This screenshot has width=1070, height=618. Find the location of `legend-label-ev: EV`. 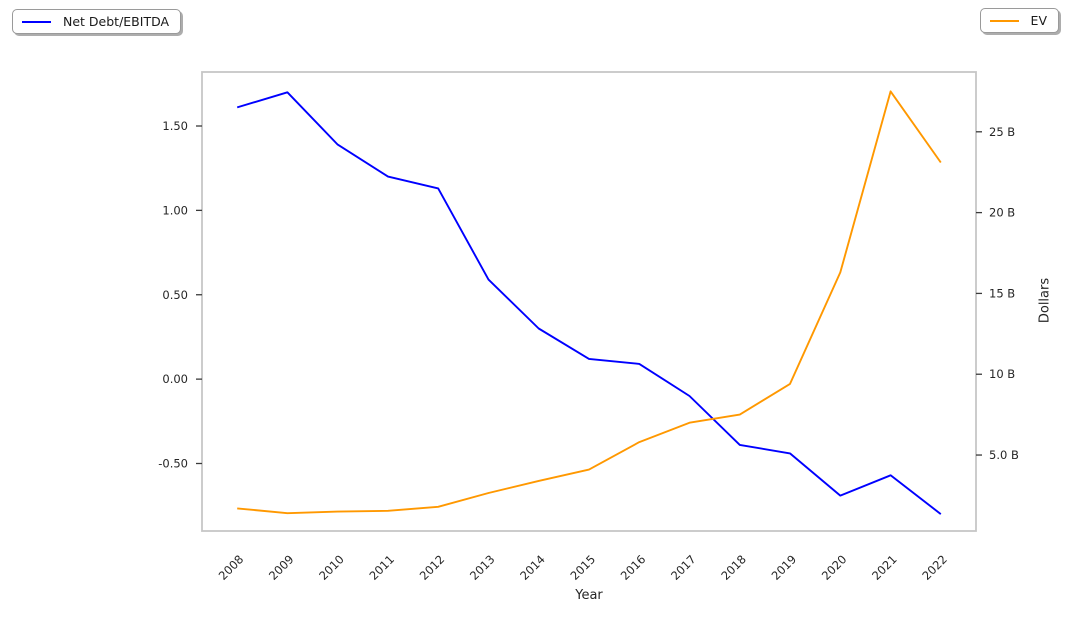

legend-label-ev: EV is located at coordinates (1038, 20).